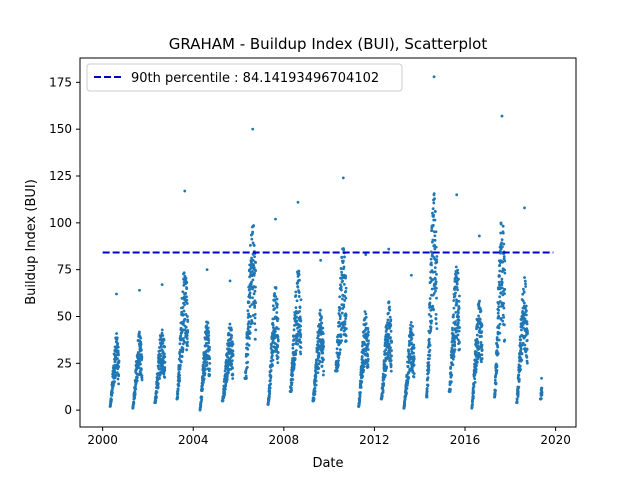  What do you see at coordinates (102, 440) in the screenshot?
I see `x-tick-label: 2000` at bounding box center [102, 440].